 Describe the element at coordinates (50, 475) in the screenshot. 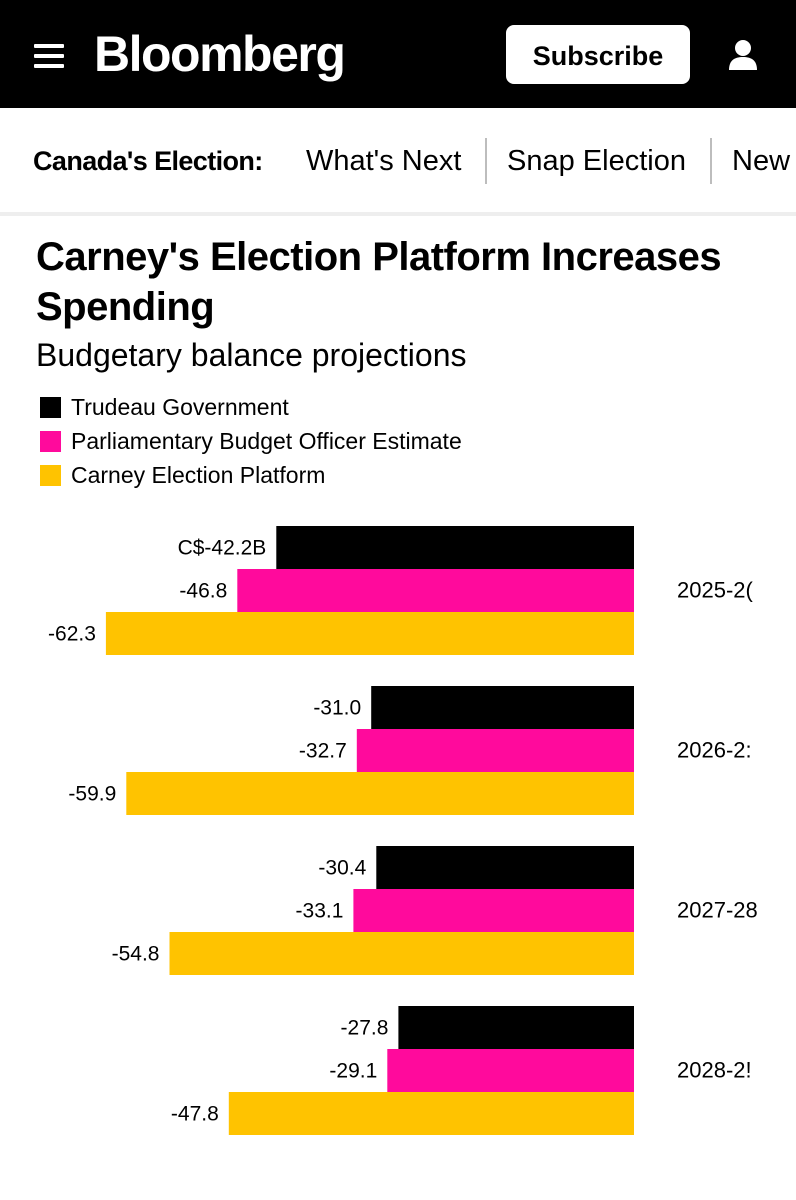

I see `legend-swatch-carney` at that location.